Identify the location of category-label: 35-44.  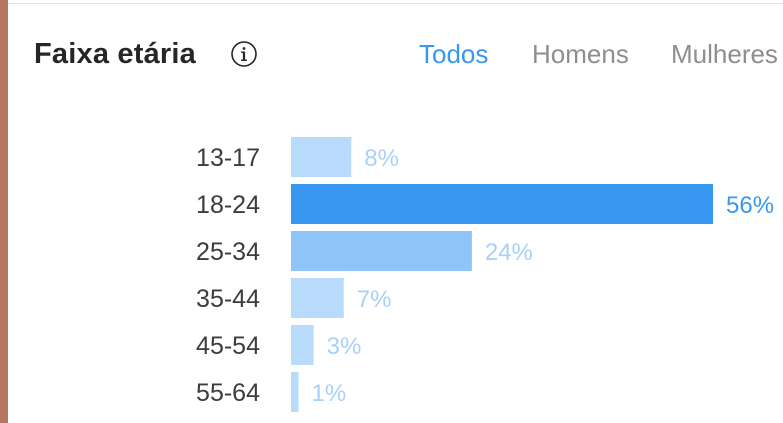
(228, 299).